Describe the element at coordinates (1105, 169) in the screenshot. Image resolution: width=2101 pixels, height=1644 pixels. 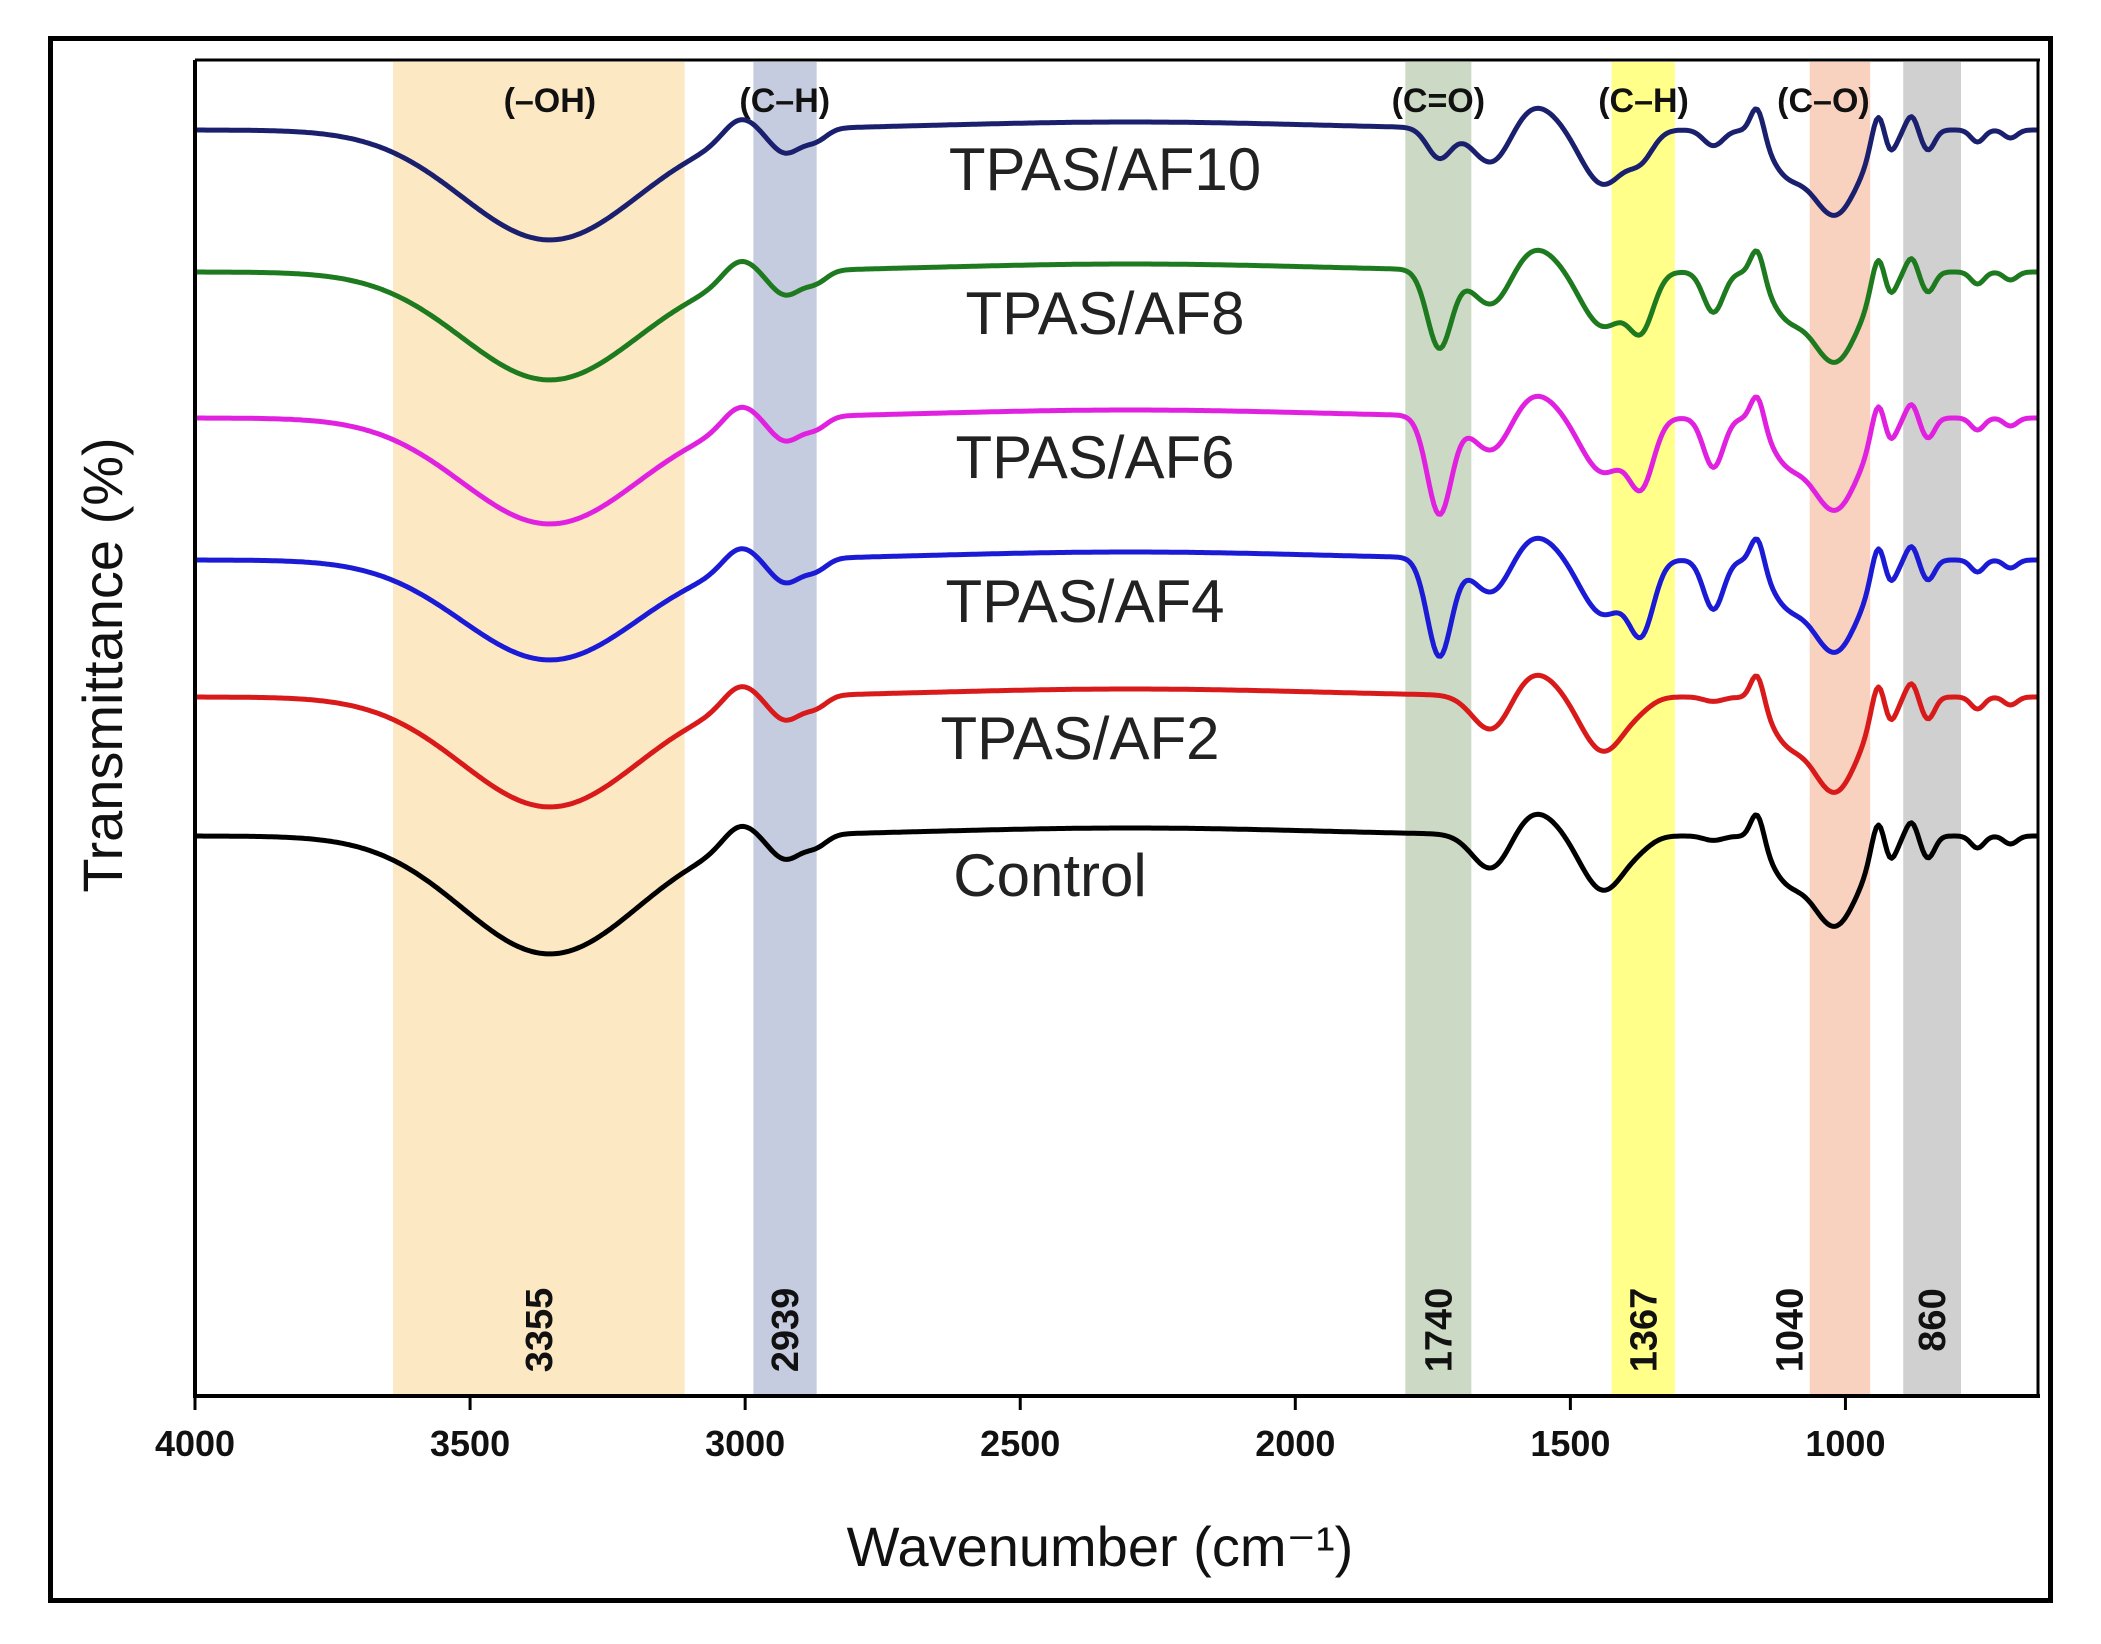
I see `series-label: TPAS/AF10` at that location.